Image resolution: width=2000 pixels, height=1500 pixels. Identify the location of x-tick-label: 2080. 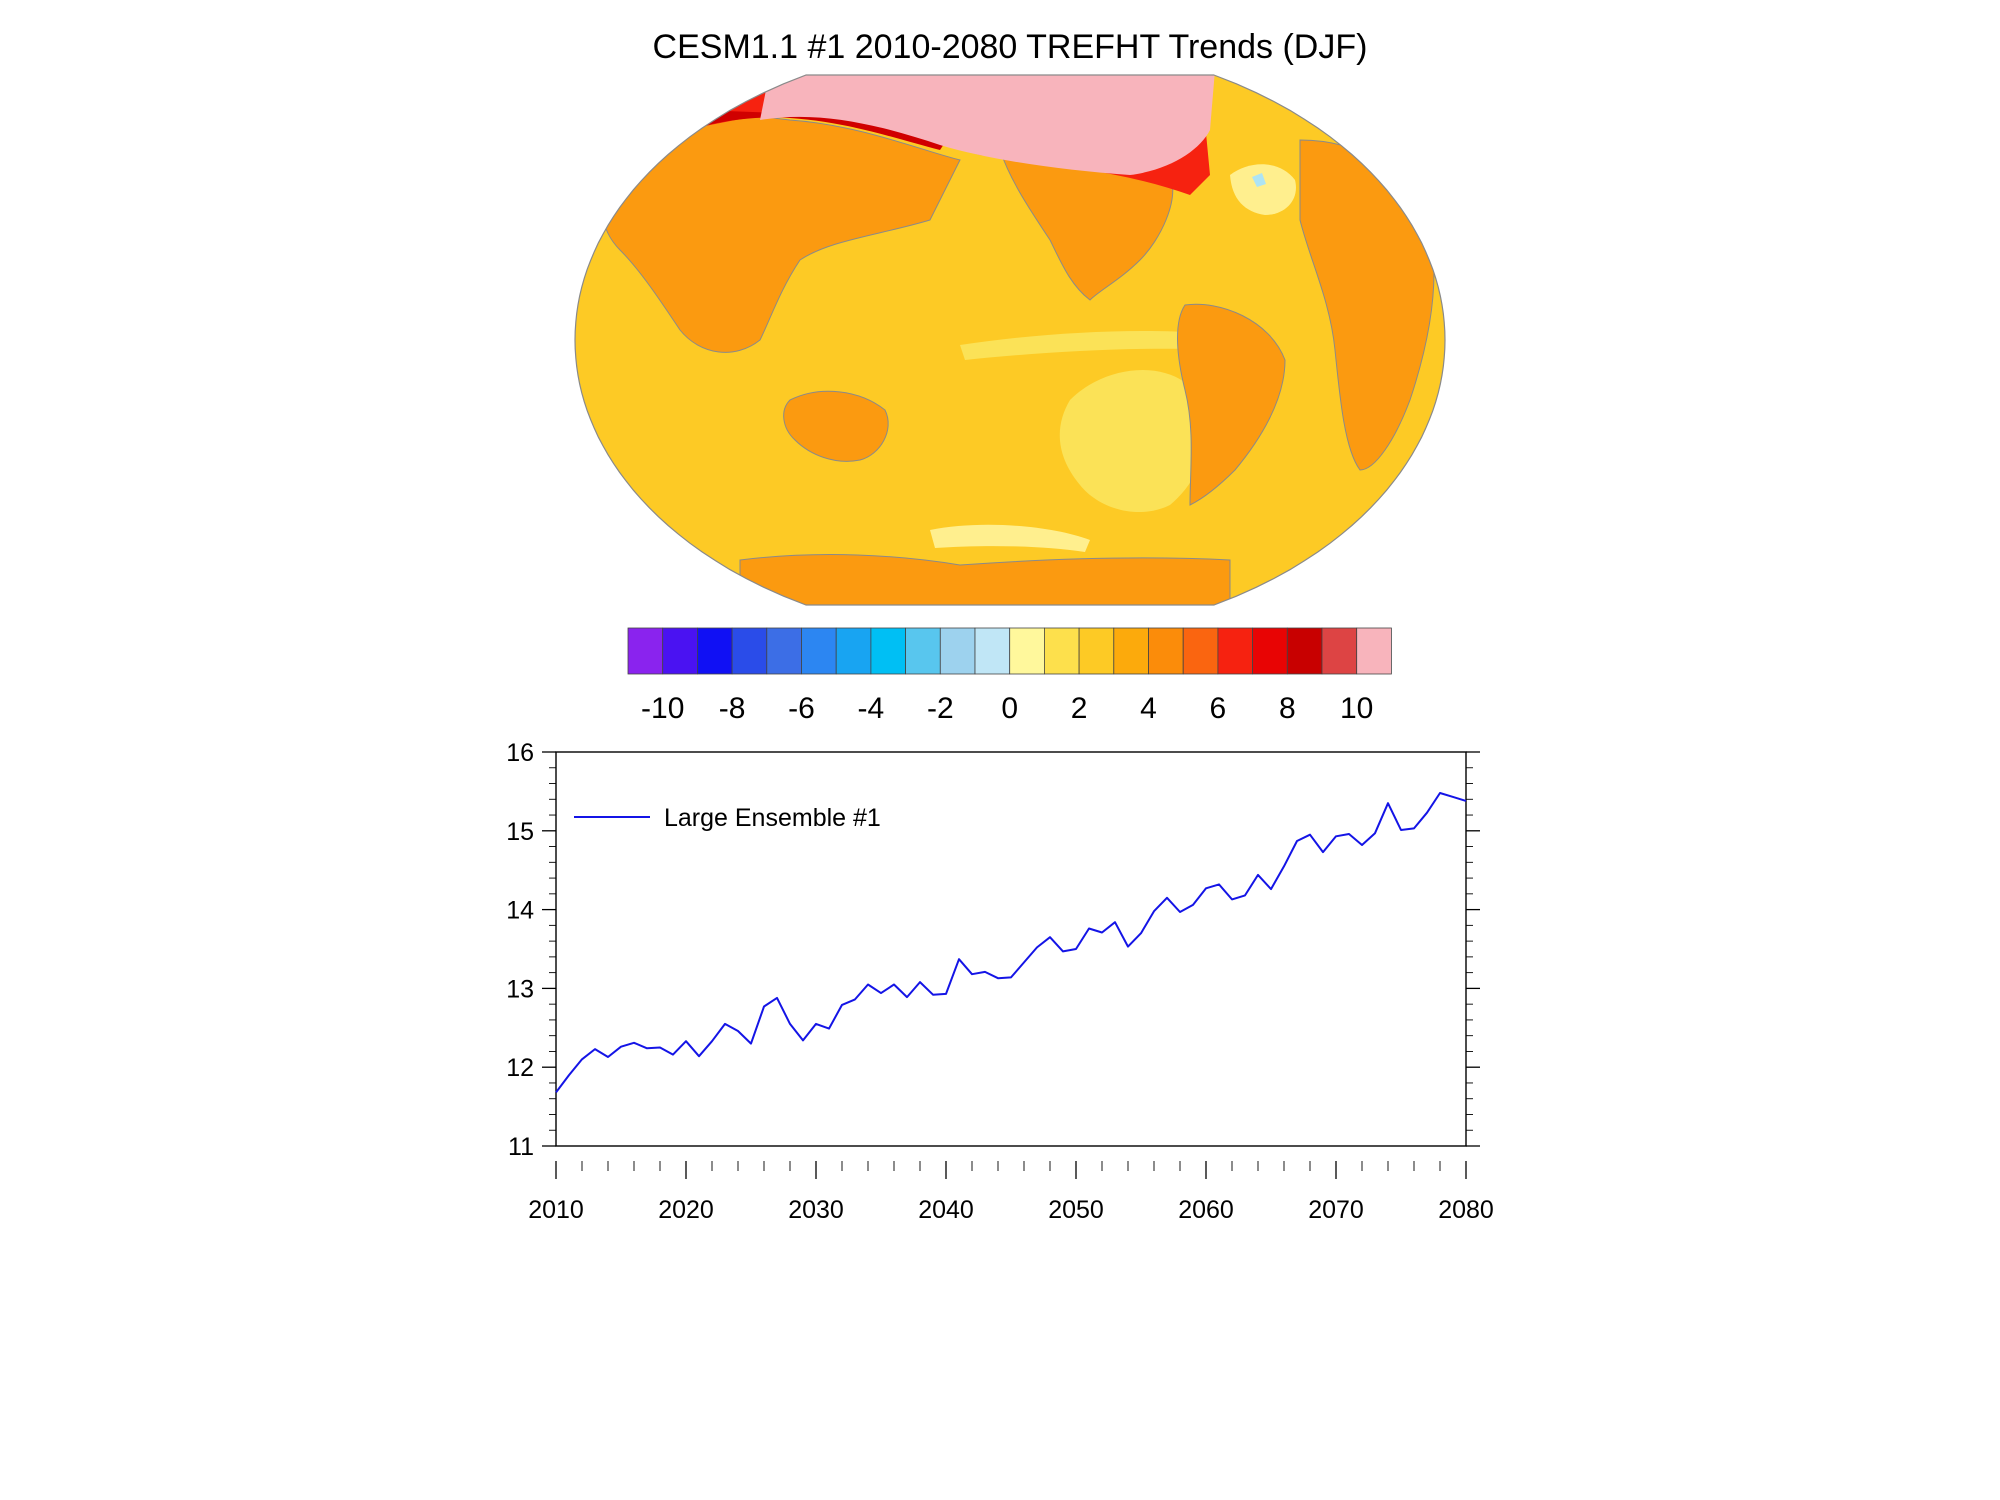
(1466, 1210).